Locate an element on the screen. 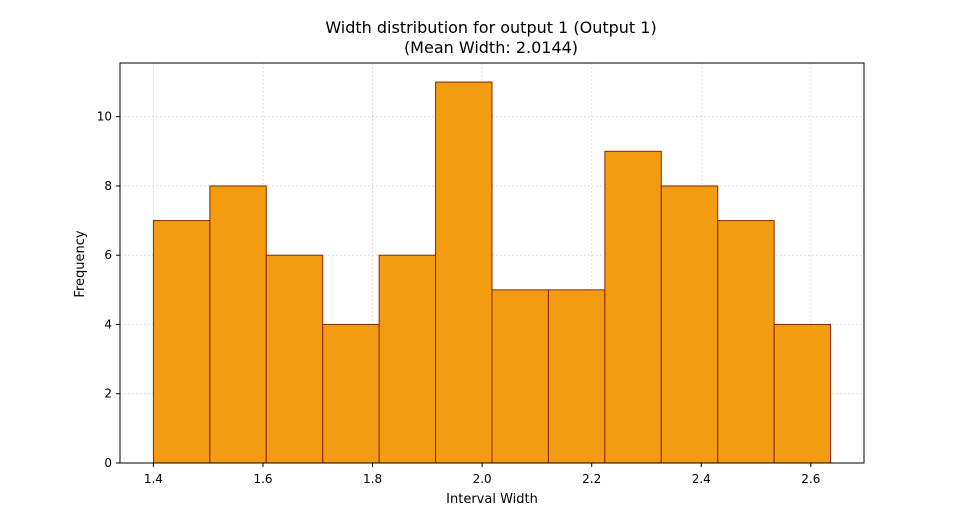 The image size is (960, 520). y-axis-ticks: 0 2 4 6 8 10 is located at coordinates (108, 290).